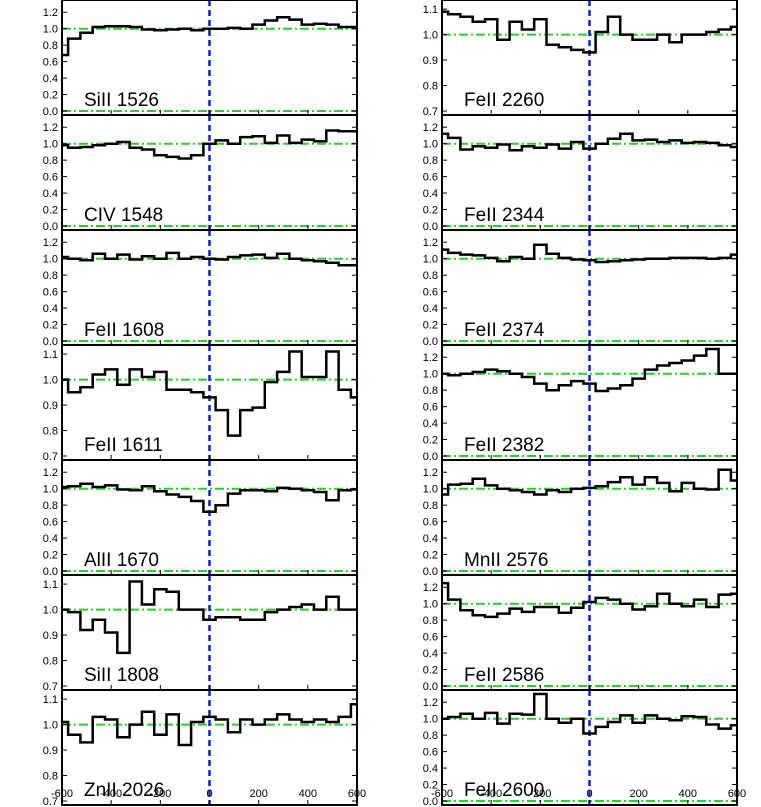 The width and height of the screenshot is (761, 807). What do you see at coordinates (200, 403) in the screenshot?
I see `panel-feii-1611: 0.7 0.8 0.9 1.0 1.1 FeII 1611` at bounding box center [200, 403].